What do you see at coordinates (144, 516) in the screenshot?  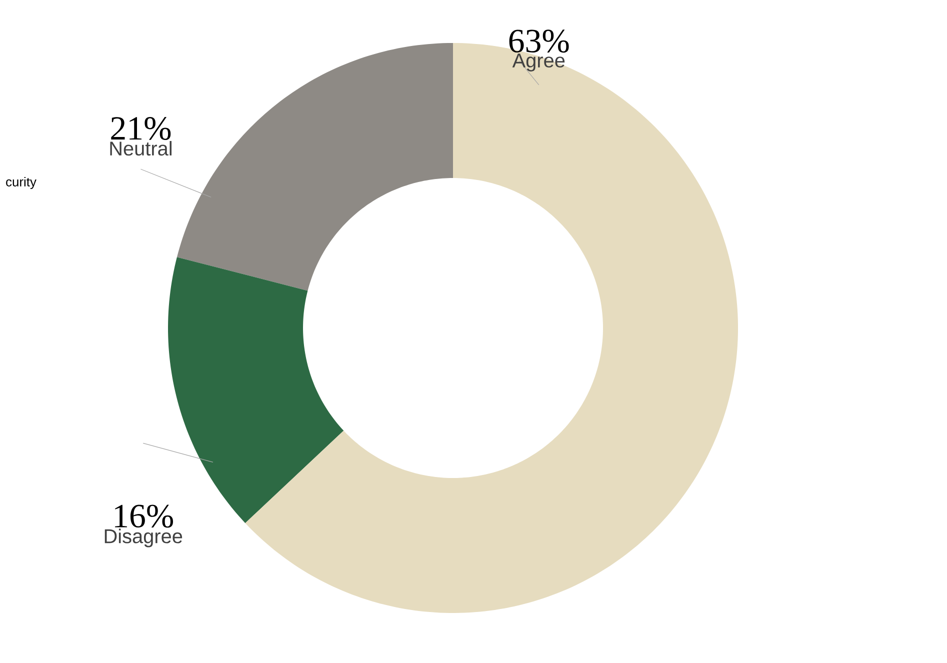 I see `data-label: 16%` at bounding box center [144, 516].